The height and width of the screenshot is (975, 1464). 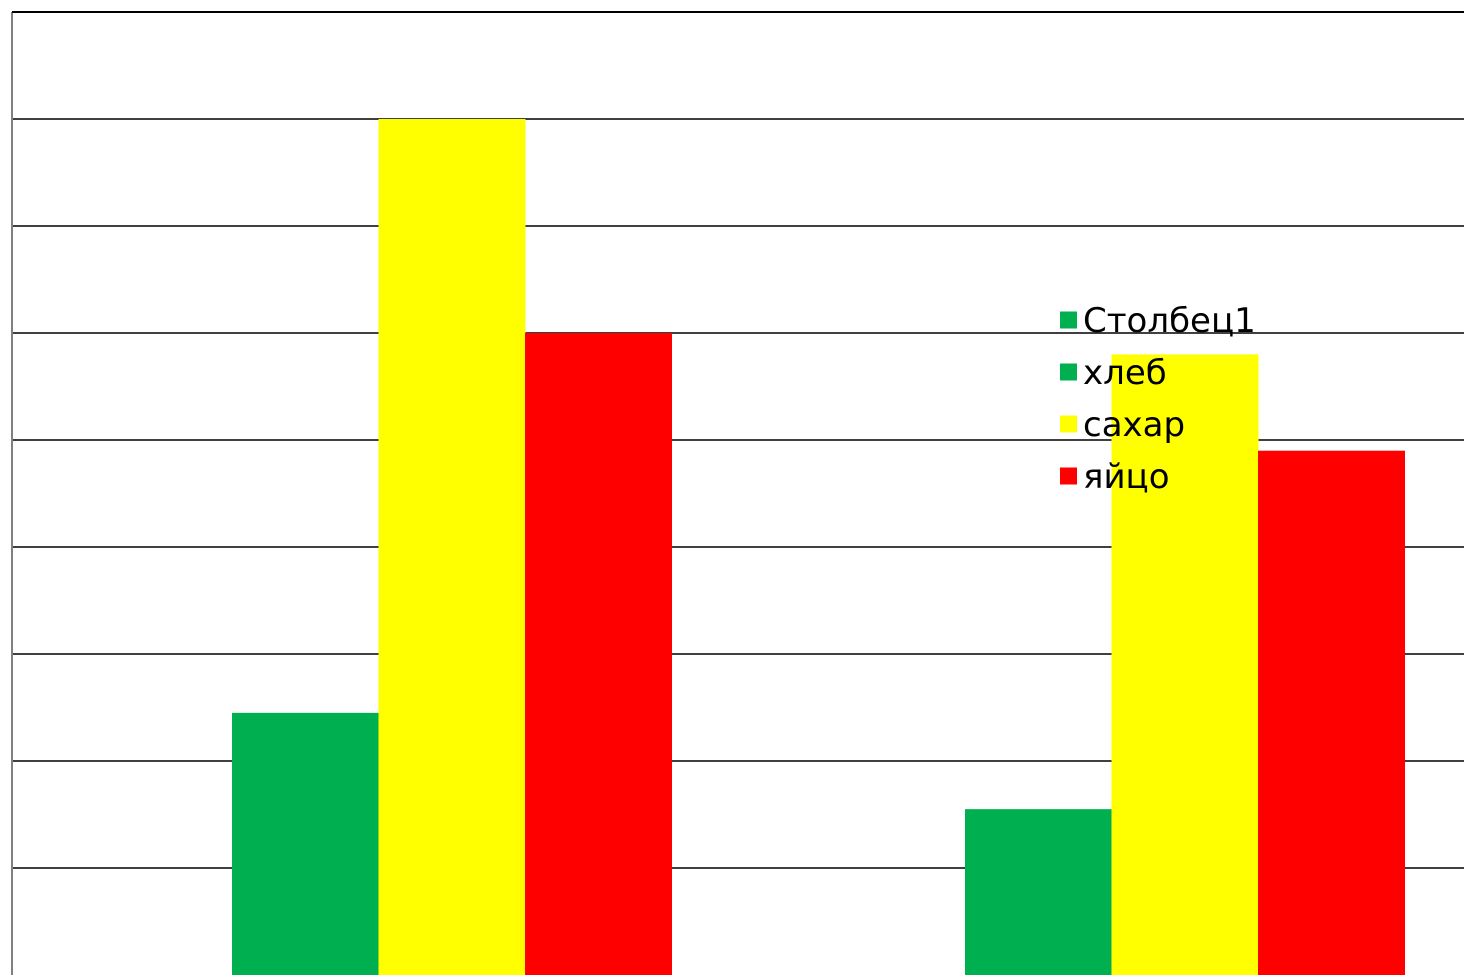 I want to click on bar-сахар-2, so click(x=1185, y=664).